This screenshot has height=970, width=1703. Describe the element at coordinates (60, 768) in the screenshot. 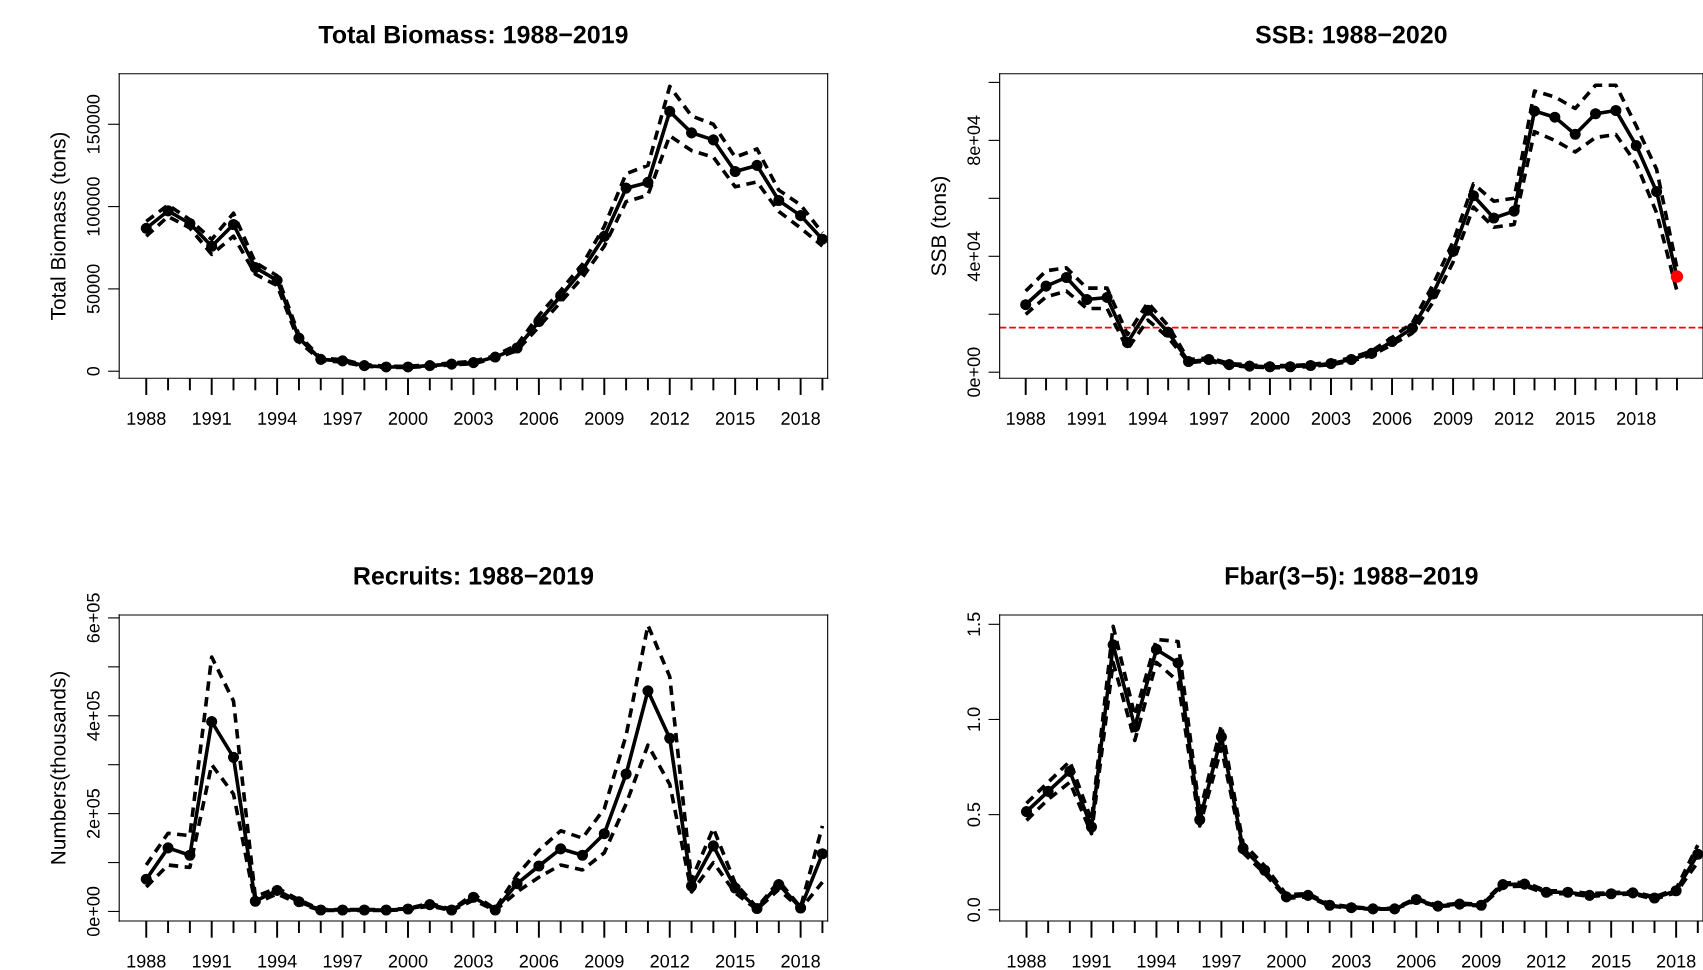

I see `y-axis-title: Numbers(thousands)` at that location.